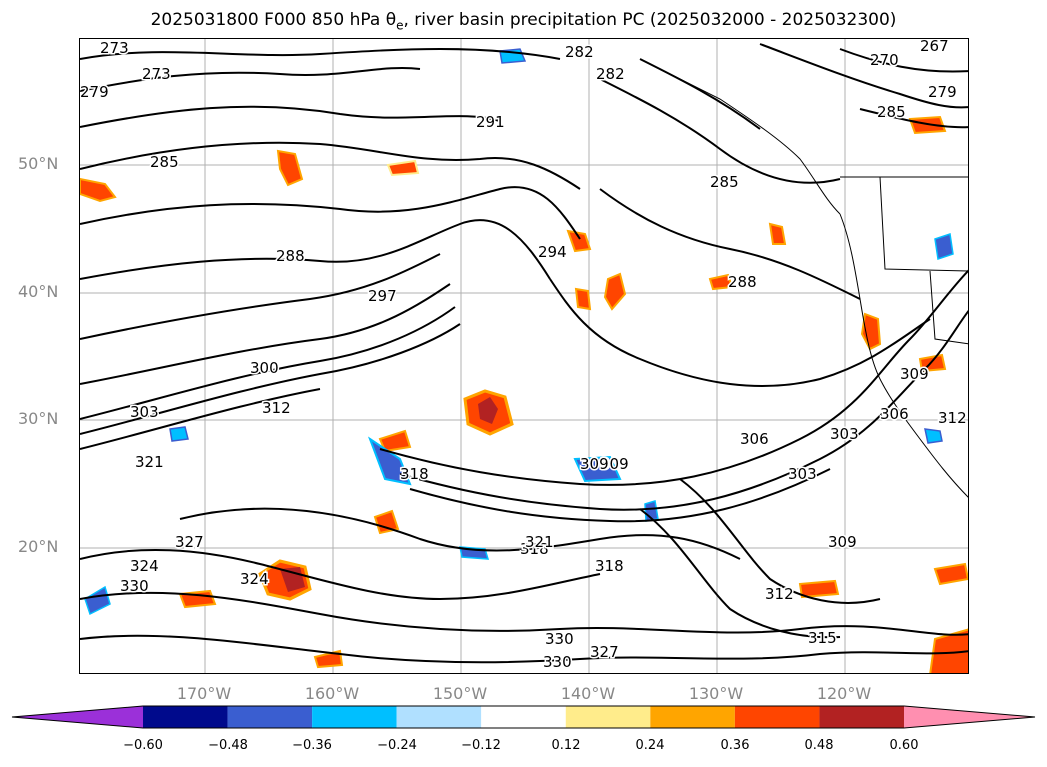 The width and height of the screenshot is (1047, 767). Describe the element at coordinates (143, 745) in the screenshot. I see `colorbar-tick-label: −0.60` at that location.